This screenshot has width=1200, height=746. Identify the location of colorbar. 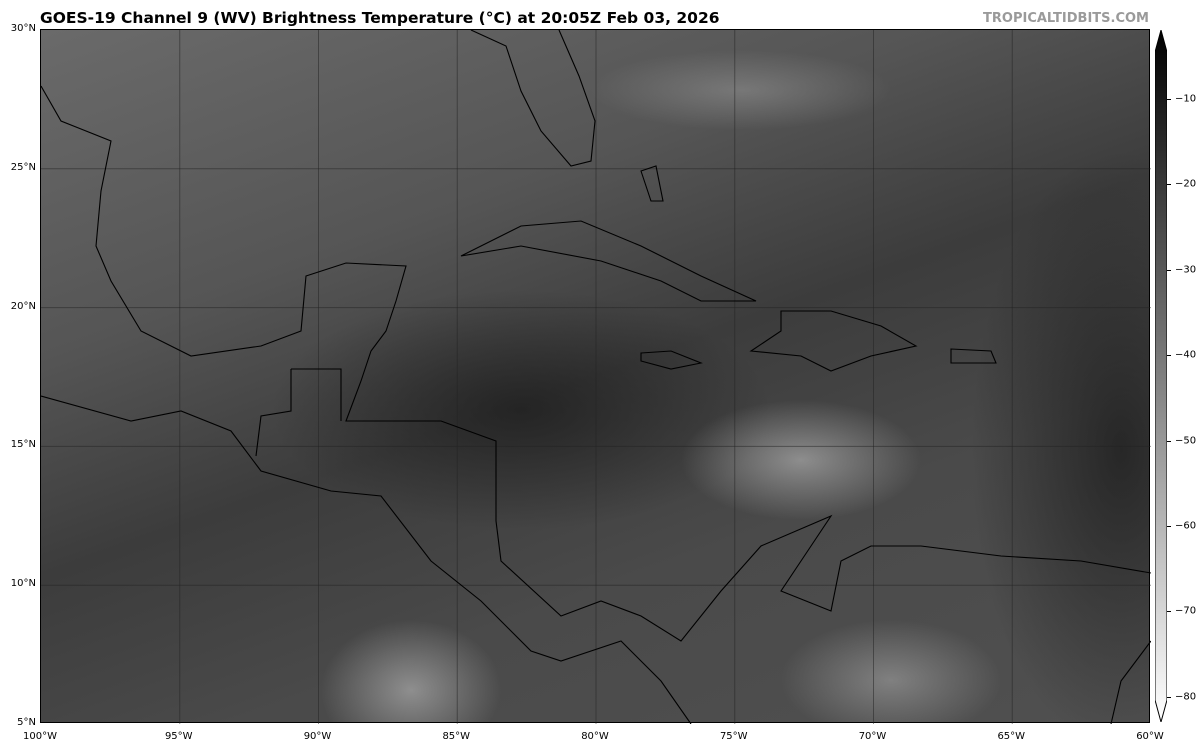
(1161, 376).